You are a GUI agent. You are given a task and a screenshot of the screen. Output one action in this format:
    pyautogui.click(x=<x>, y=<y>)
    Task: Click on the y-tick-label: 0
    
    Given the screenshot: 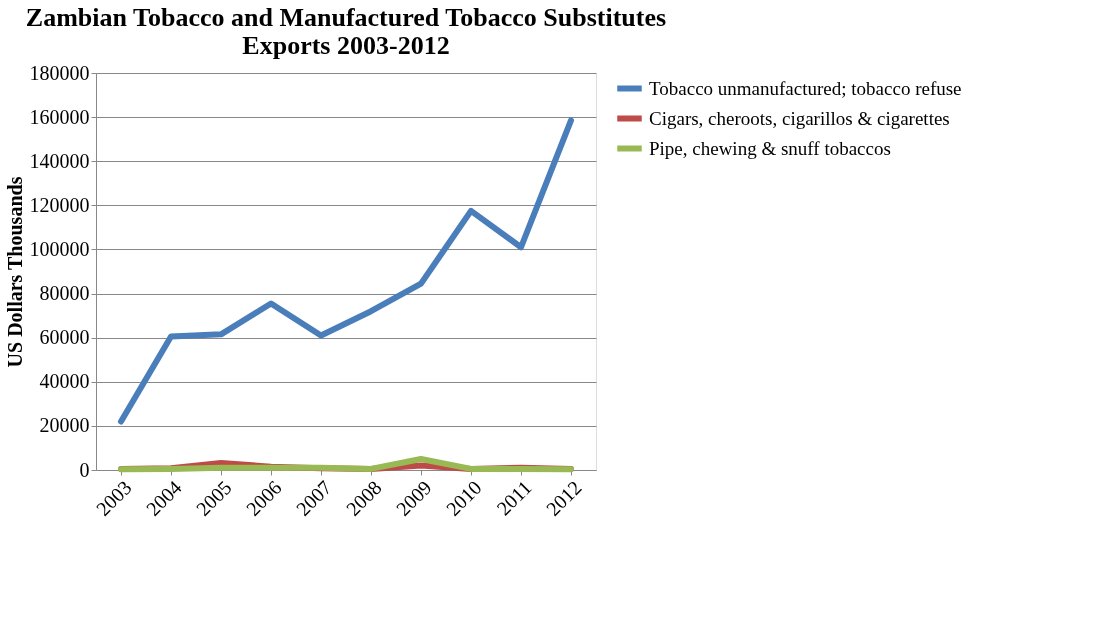 What is the action you would take?
    pyautogui.click(x=84, y=469)
    